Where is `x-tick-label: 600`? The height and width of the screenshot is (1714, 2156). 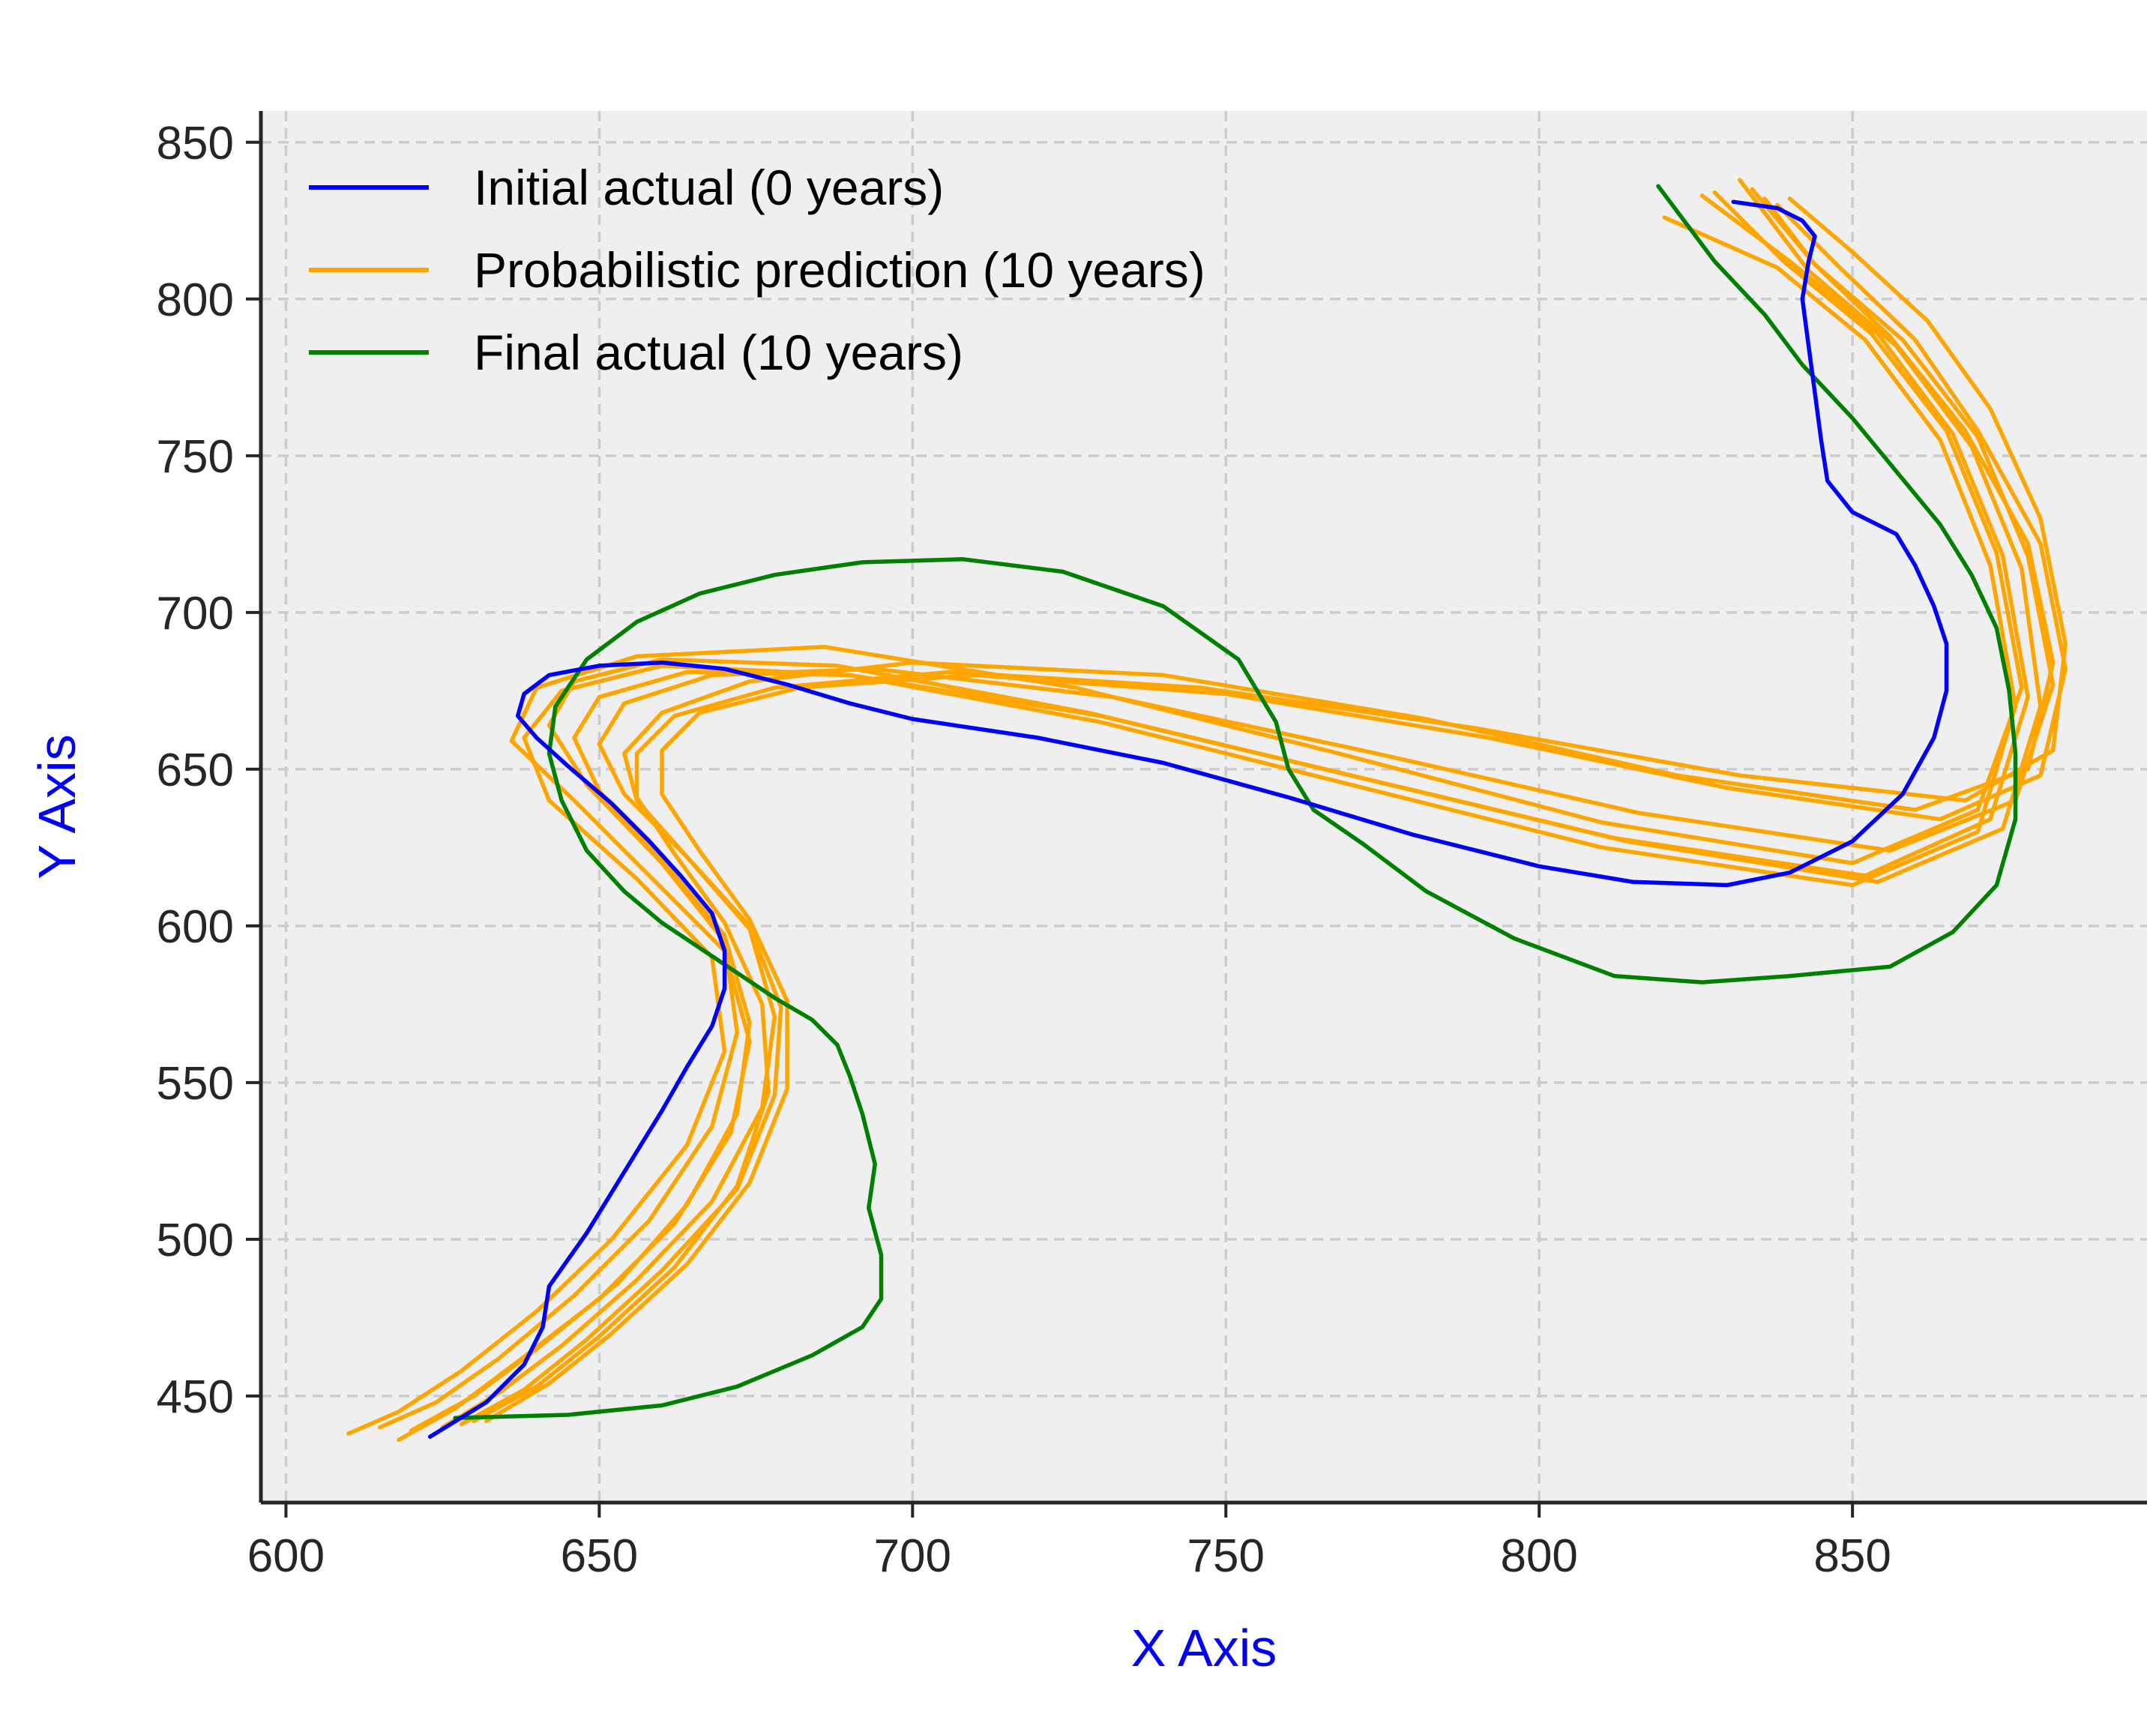 x-tick-label: 600 is located at coordinates (286, 1556).